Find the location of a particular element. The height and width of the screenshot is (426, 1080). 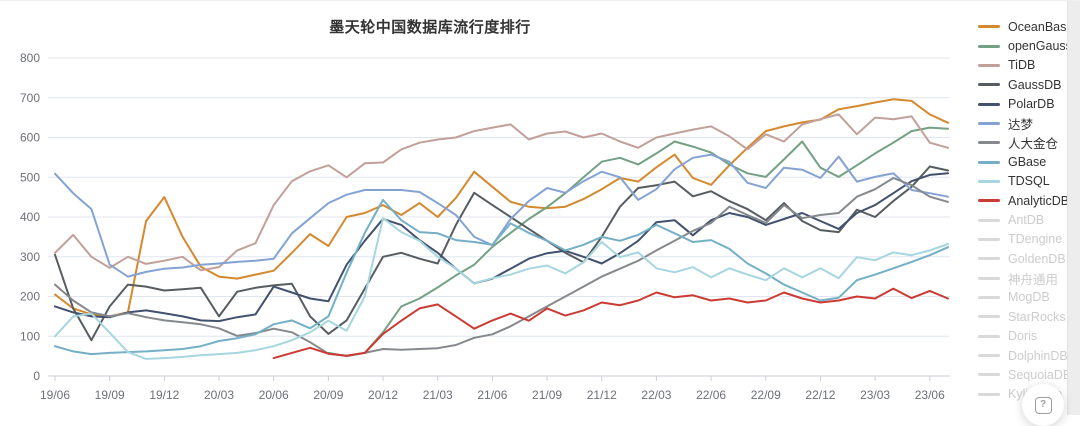

y-axis-label: 200 is located at coordinates (30, 297).